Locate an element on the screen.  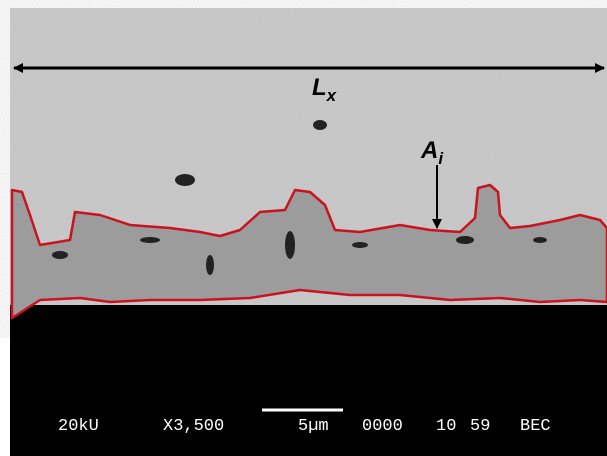
length-subscript: x is located at coordinates (332, 95).